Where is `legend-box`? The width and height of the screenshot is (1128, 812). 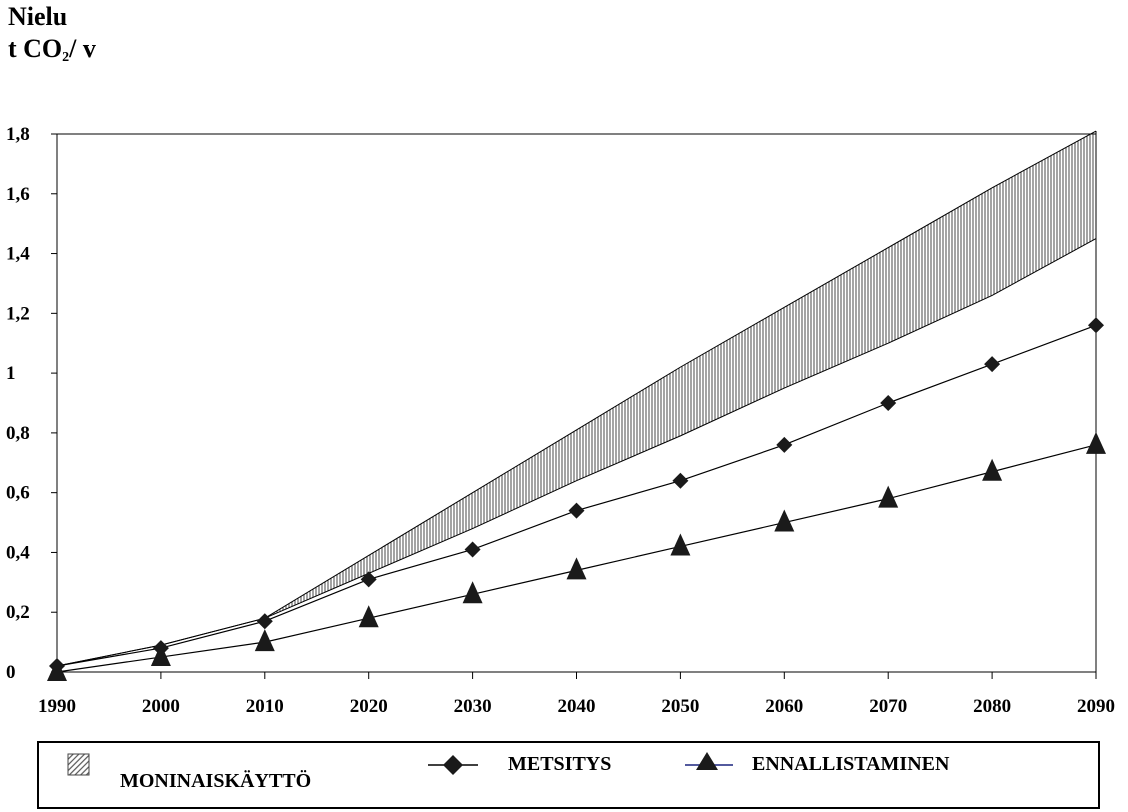
legend-box is located at coordinates (568, 775).